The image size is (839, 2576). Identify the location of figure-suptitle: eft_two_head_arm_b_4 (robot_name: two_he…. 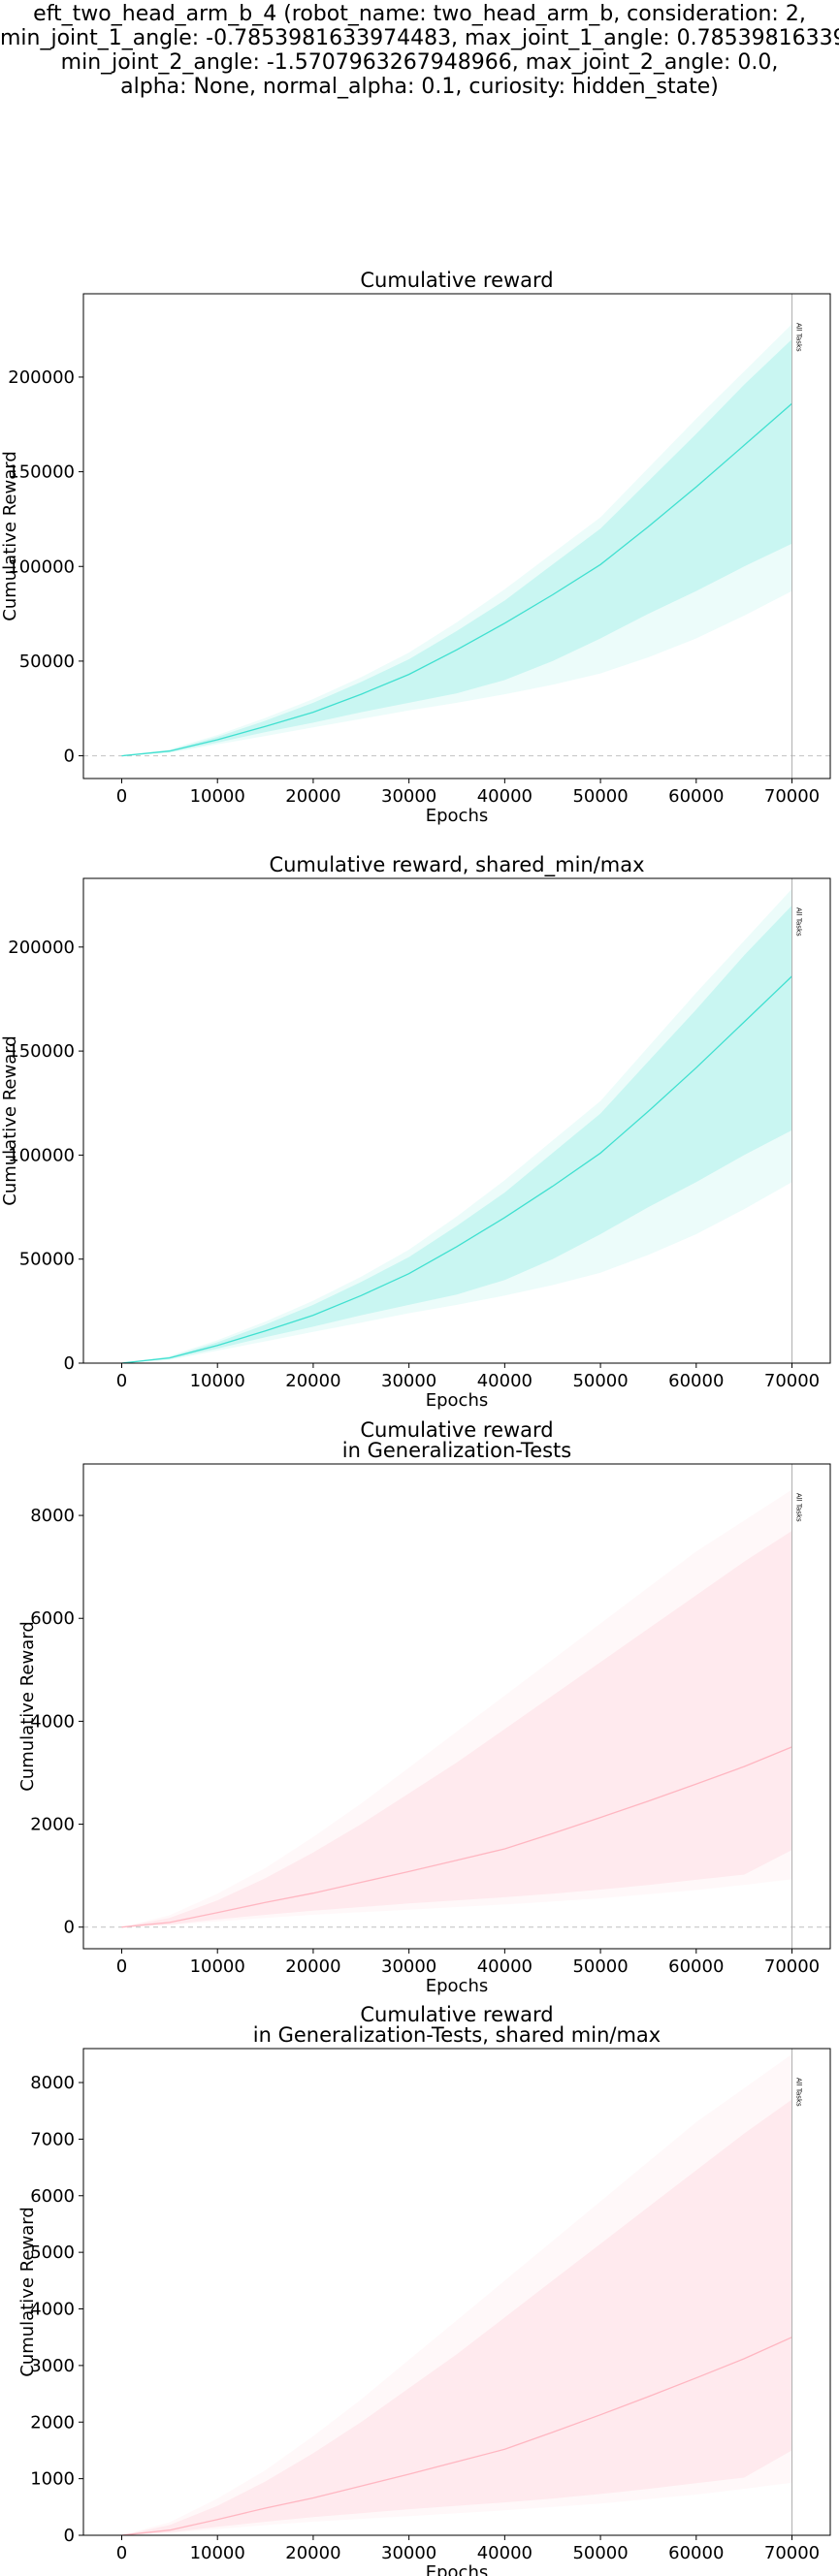
(419, 50).